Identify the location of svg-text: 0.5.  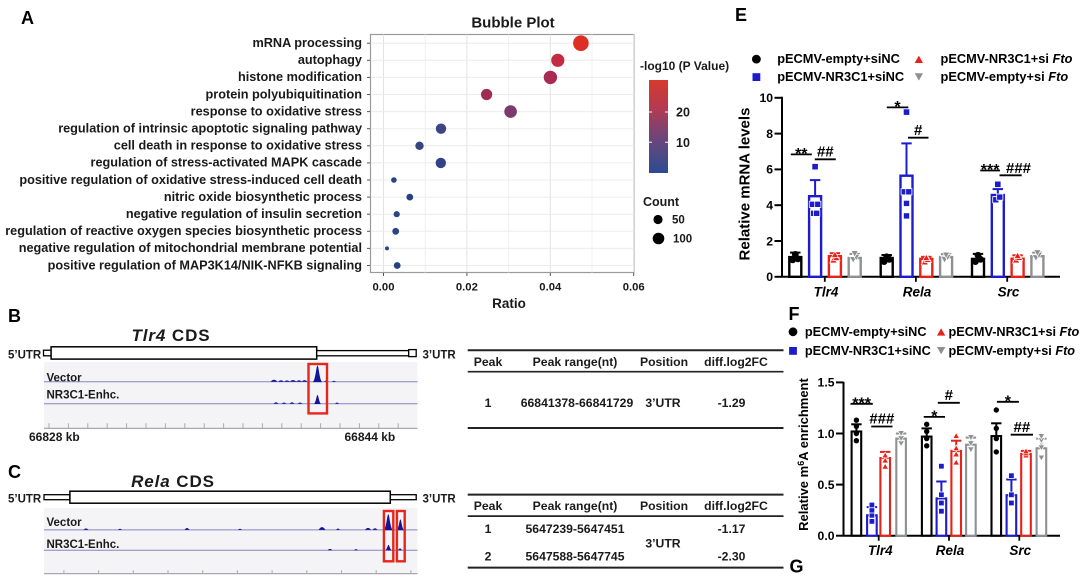
(826, 485).